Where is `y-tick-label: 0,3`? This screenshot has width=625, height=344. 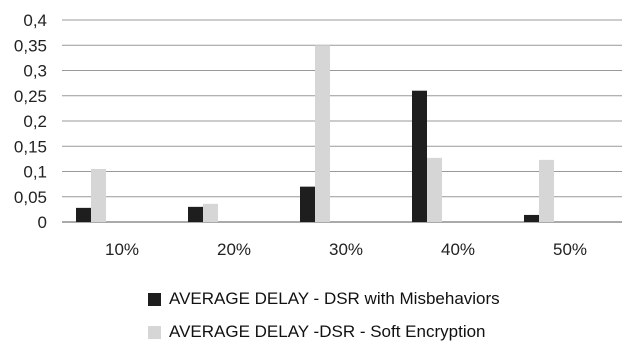
y-tick-label: 0,3 is located at coordinates (35, 71).